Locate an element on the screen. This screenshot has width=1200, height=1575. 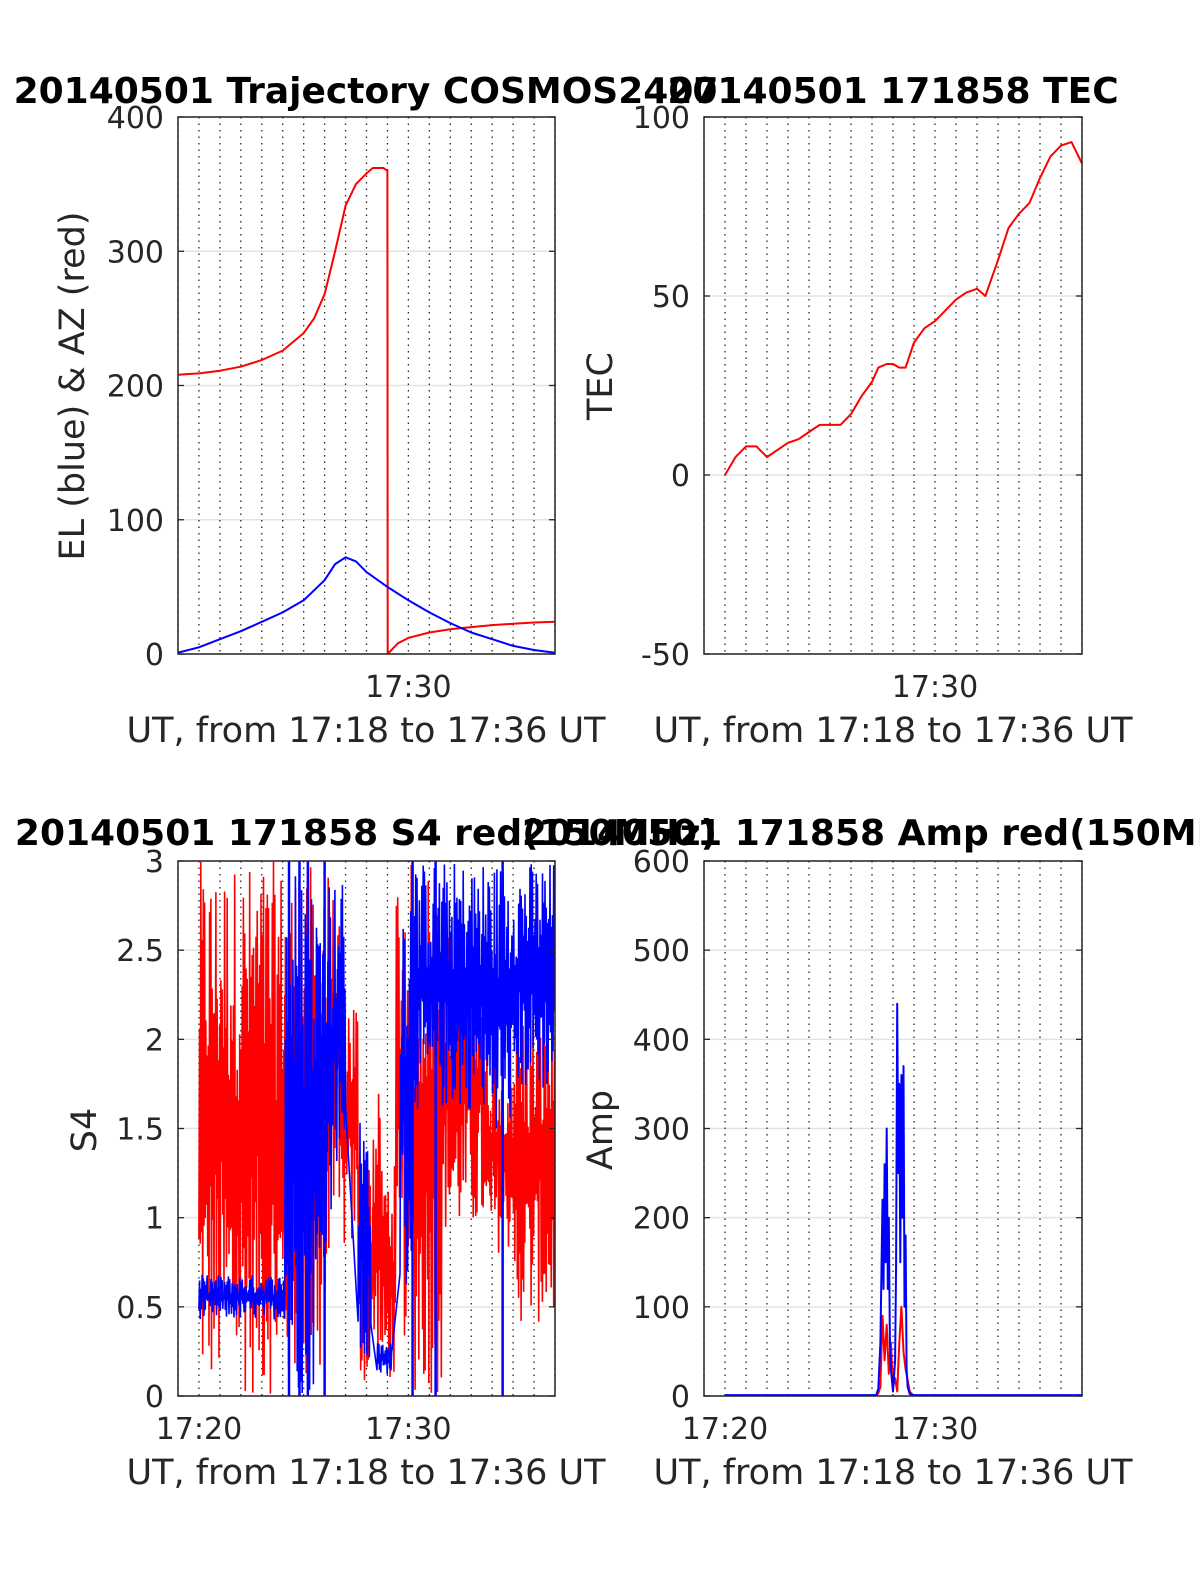
trajectory-y-ticks: 0 100 200 300 400 is located at coordinates (331, 387).